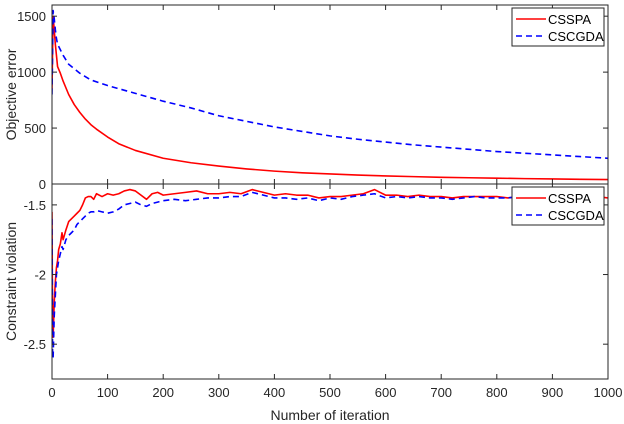 The image size is (624, 424). What do you see at coordinates (386, 392) in the screenshot?
I see `x-tick-label: 600` at bounding box center [386, 392].